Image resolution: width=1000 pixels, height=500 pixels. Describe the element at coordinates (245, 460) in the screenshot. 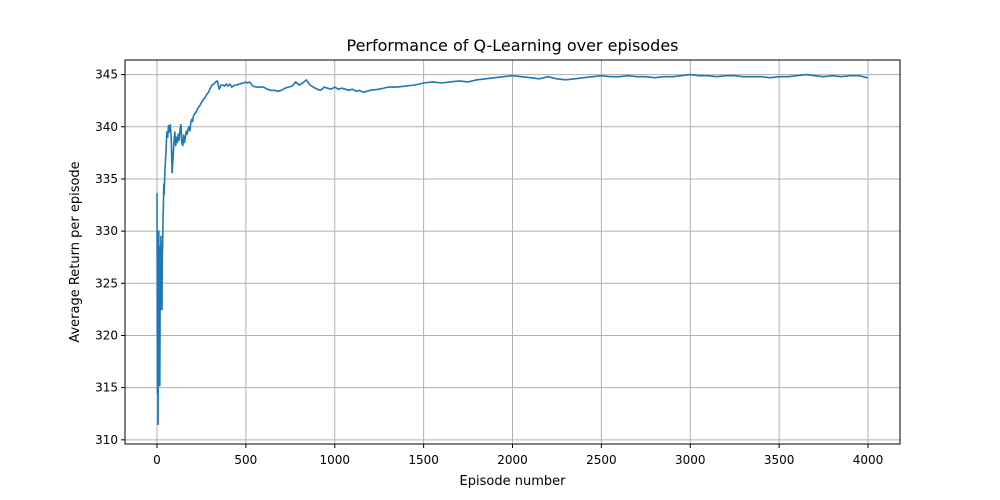

I see `x-tick-label: 500` at that location.